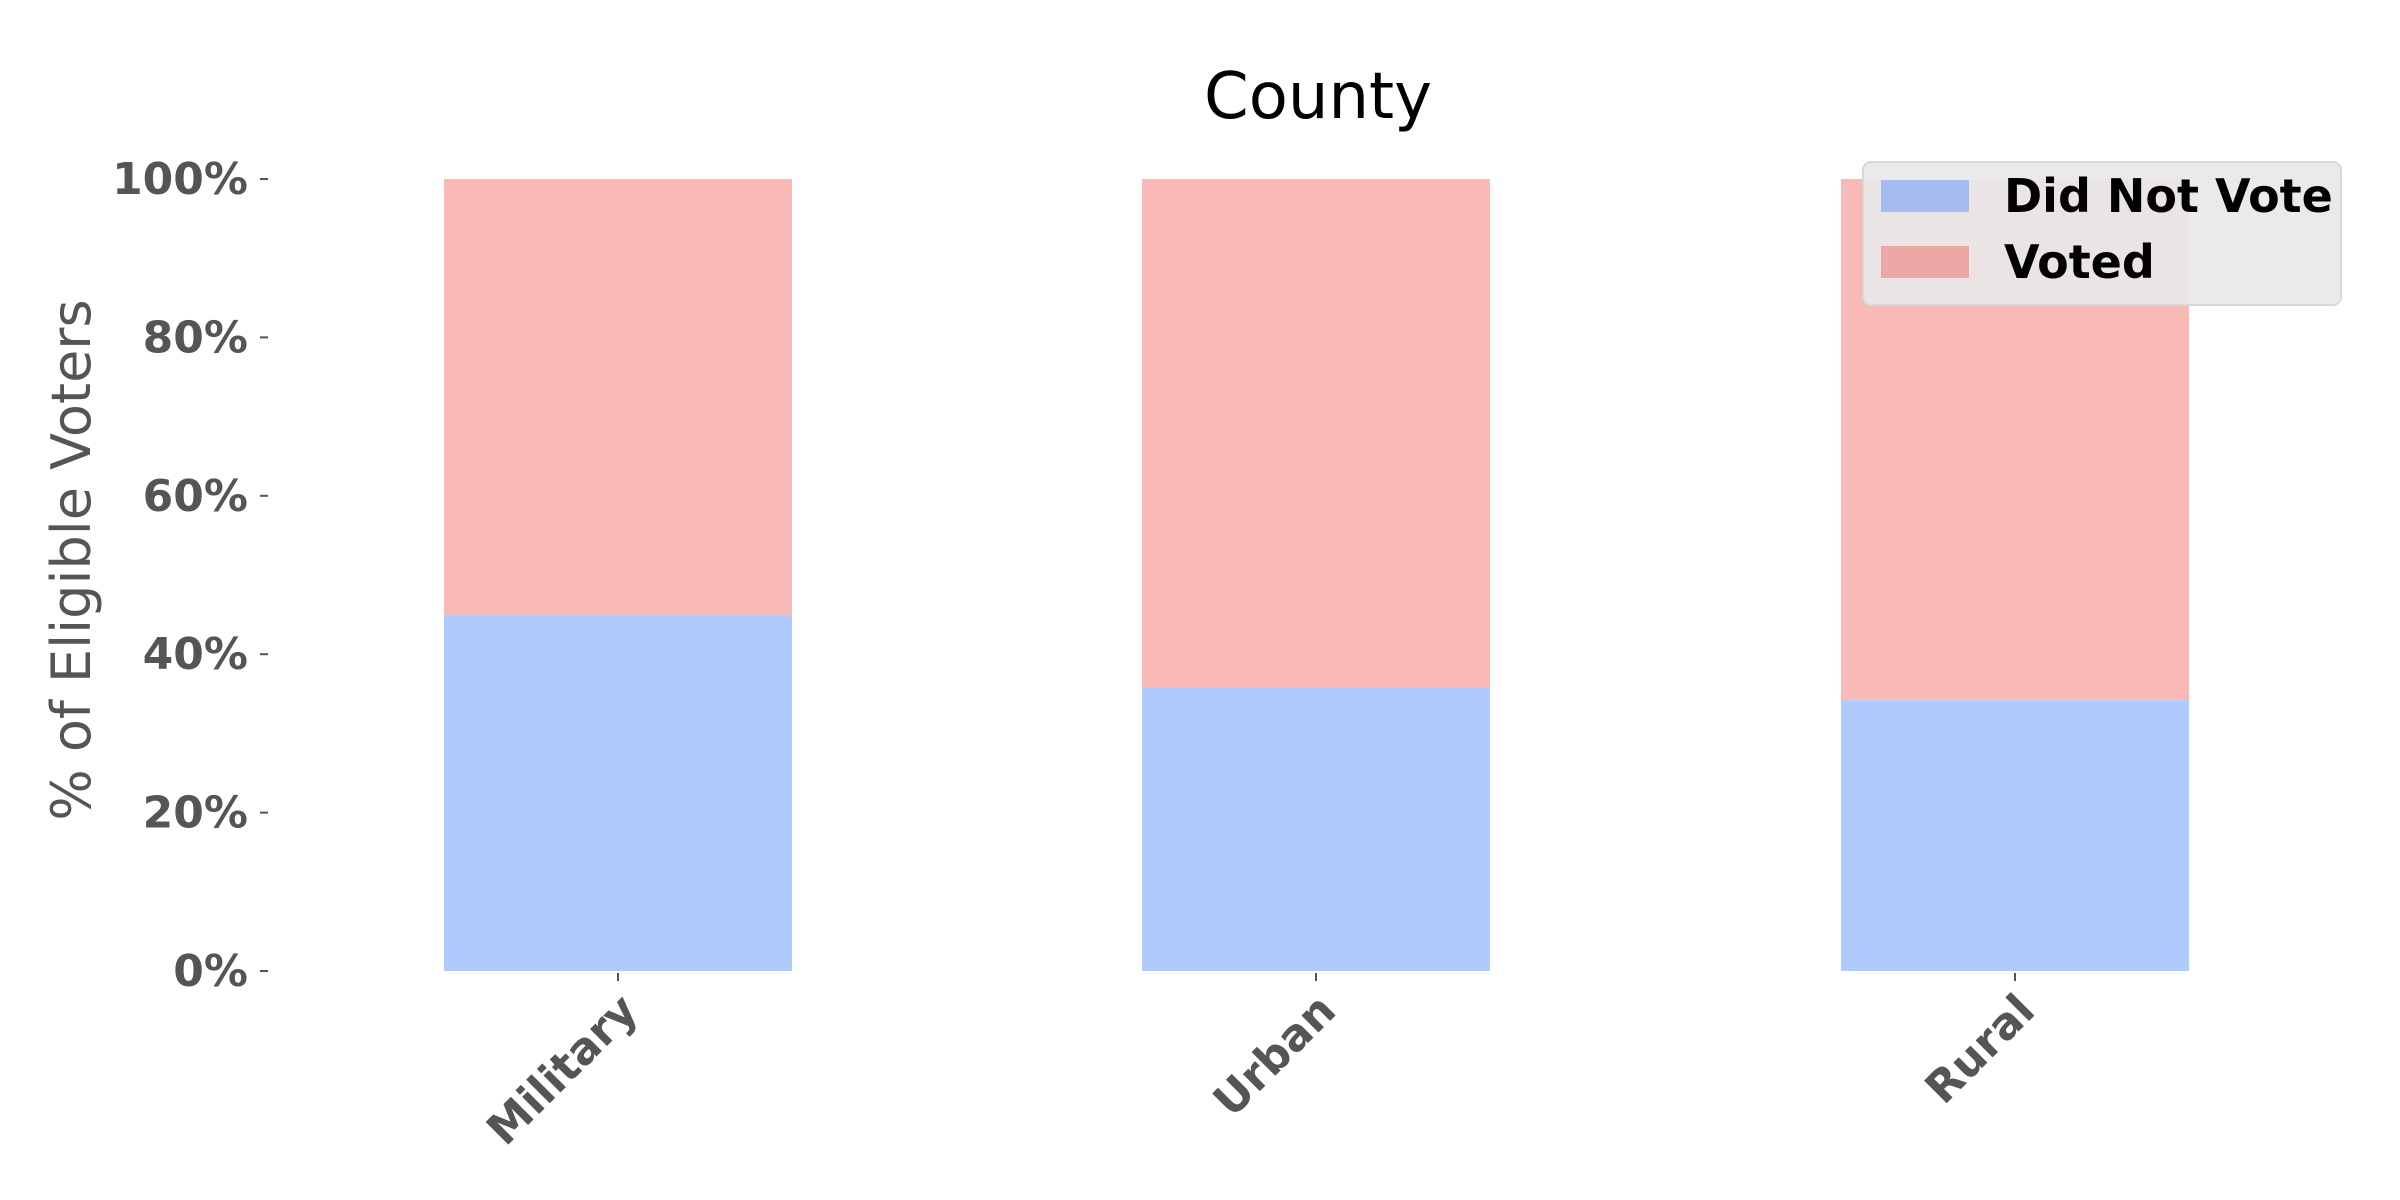  I want to click on bar-rural-did-not-vote, so click(2015, 835).